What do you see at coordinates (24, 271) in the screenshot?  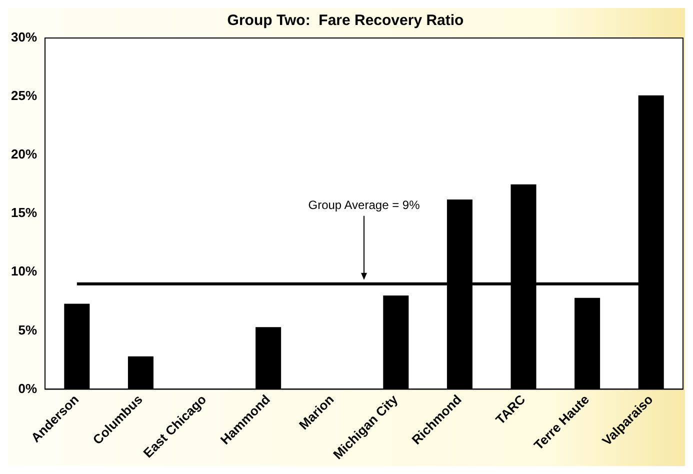 I see `y-tick-label: 10%` at bounding box center [24, 271].